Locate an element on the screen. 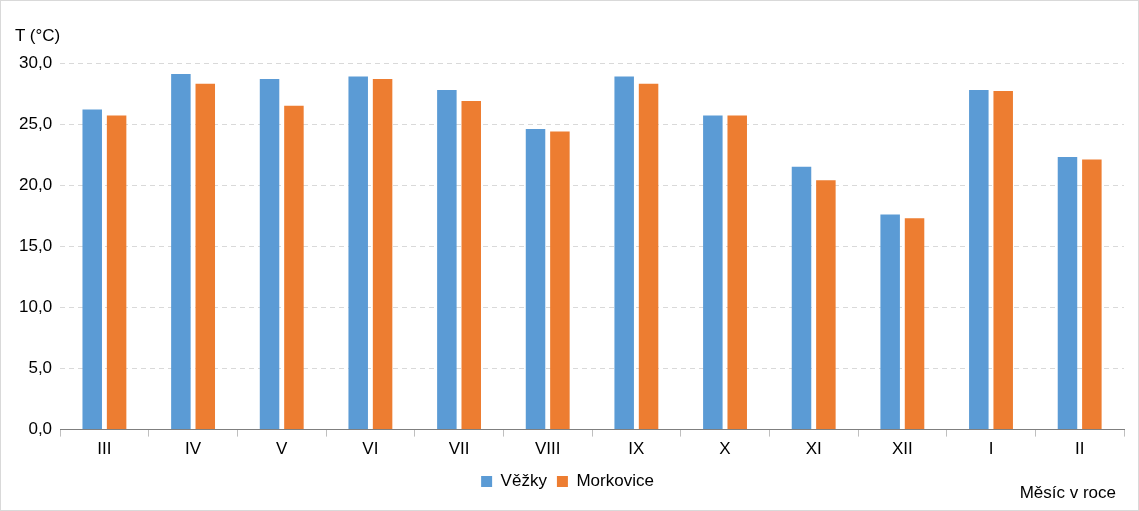  y-tick-label: 25,0 is located at coordinates (35, 123).